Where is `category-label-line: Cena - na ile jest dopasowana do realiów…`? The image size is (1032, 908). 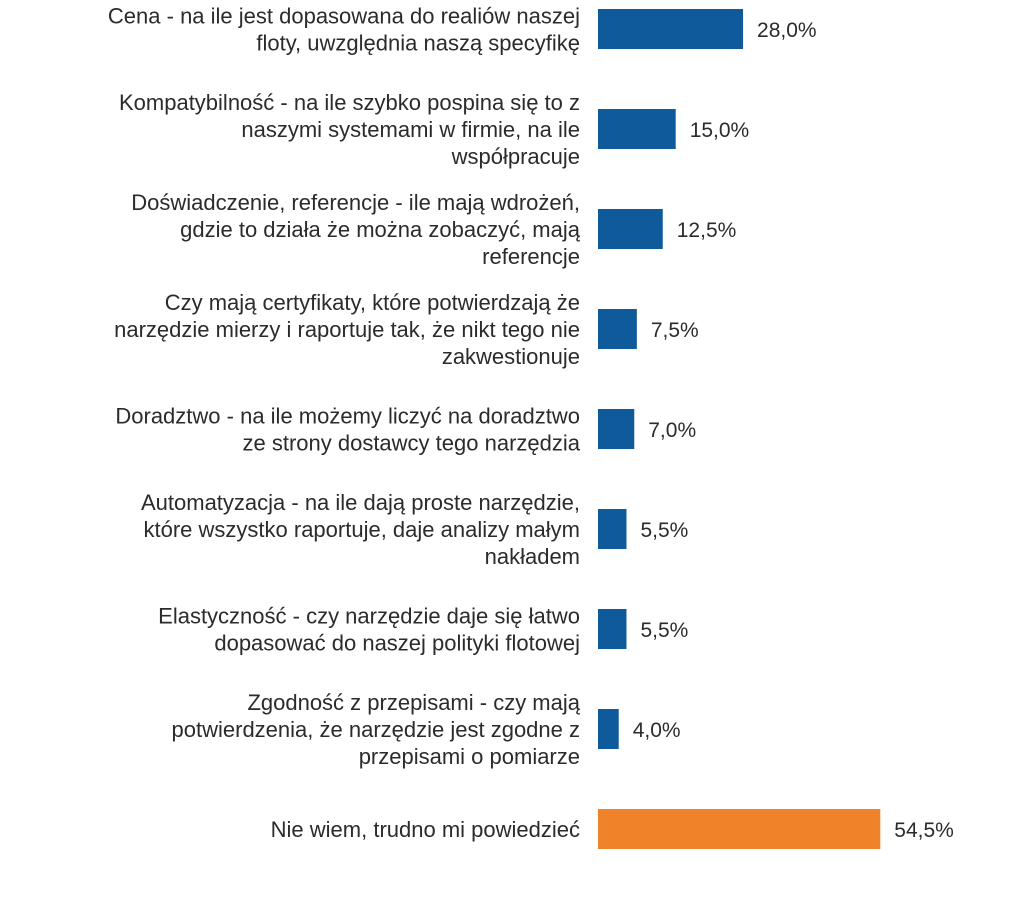
category-label-line: Cena - na ile jest dopasowana do realiów… is located at coordinates (344, 16).